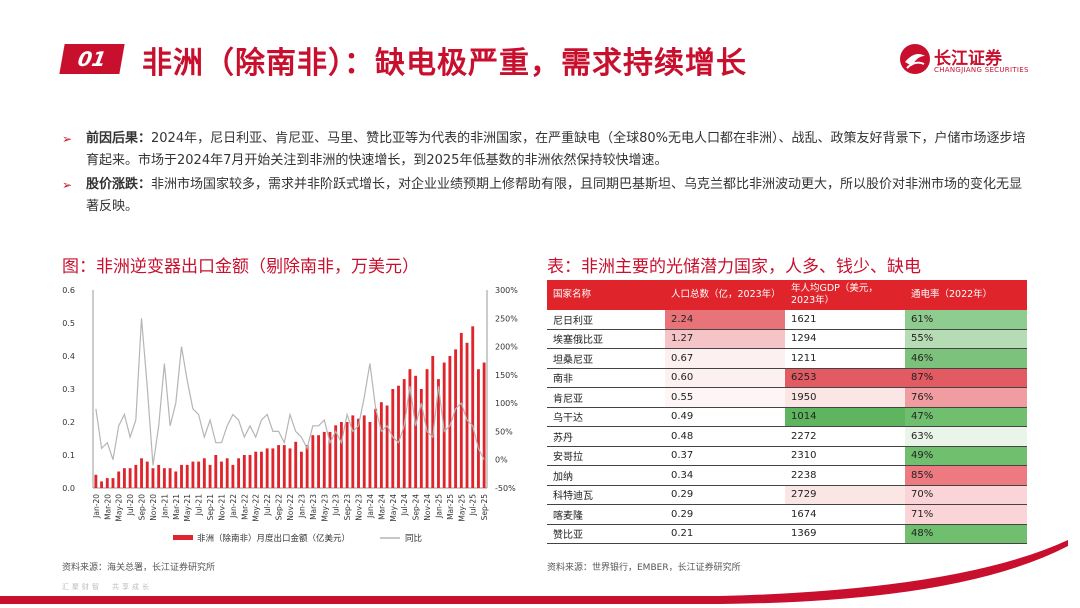 This screenshot has height=608, width=1080. What do you see at coordinates (413, 538) in the screenshot?
I see `legend-line-label: 同比` at bounding box center [413, 538].